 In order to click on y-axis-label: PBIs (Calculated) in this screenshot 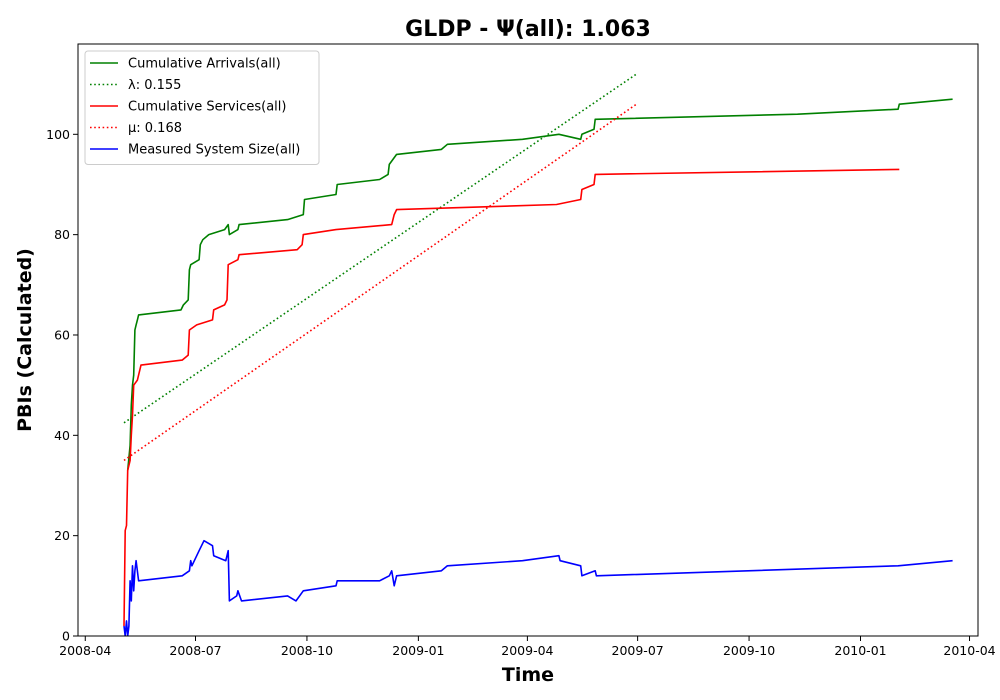, I will do `click(25, 340)`.